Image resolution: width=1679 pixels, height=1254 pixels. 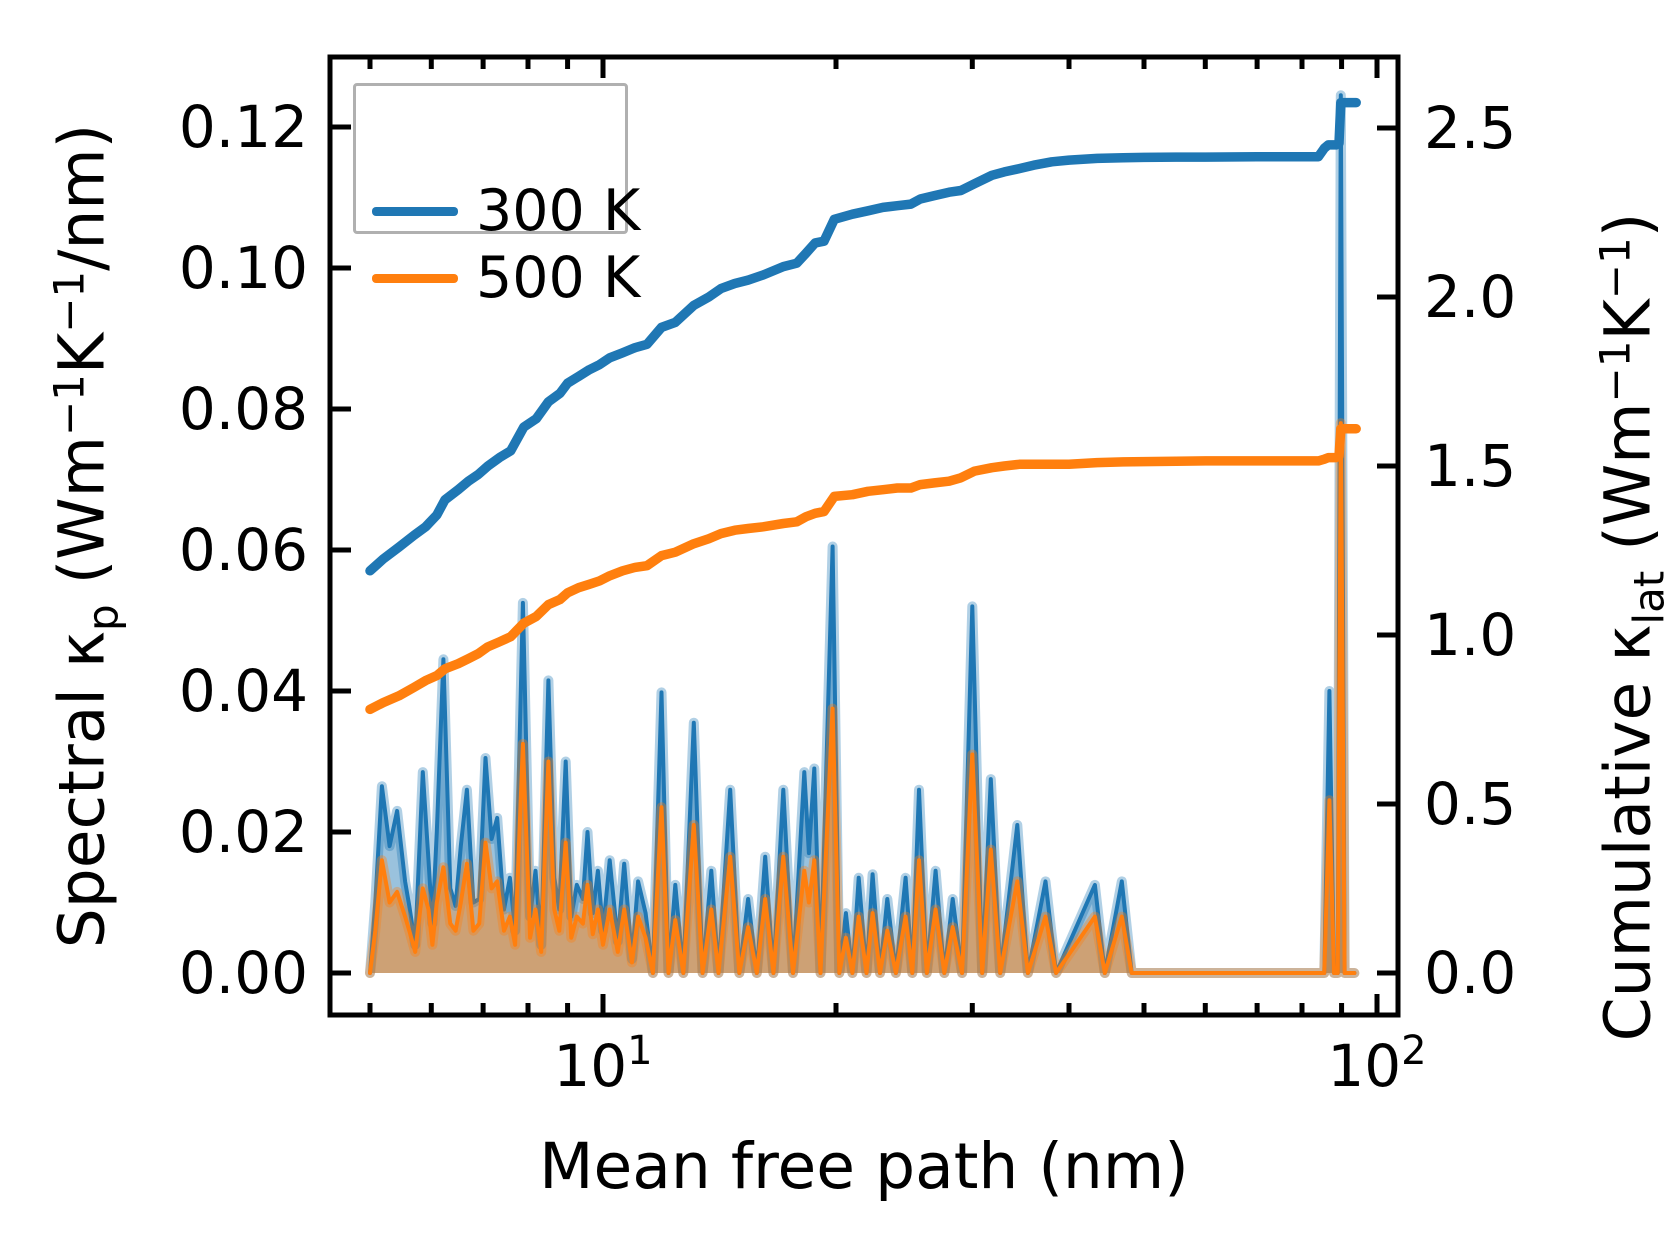 What do you see at coordinates (243, 832) in the screenshot?
I see `y-left-tick-label: 0.02` at bounding box center [243, 832].